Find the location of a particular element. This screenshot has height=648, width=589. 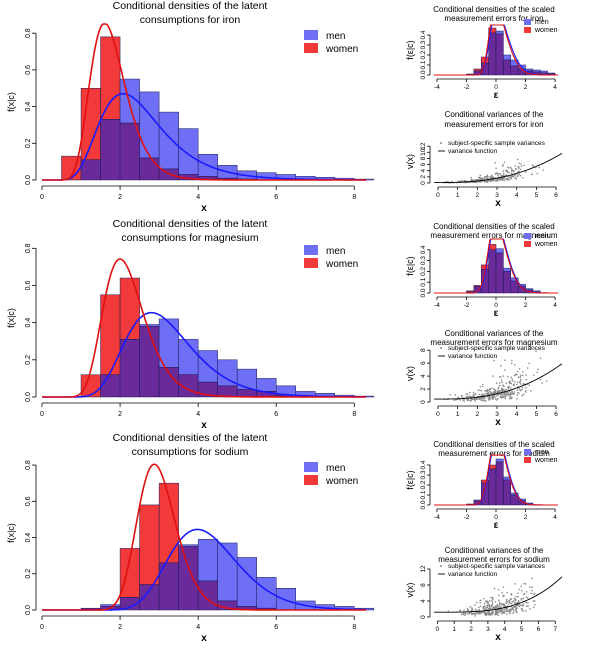

iron-density-legend-label-men: men is located at coordinates (335, 36).